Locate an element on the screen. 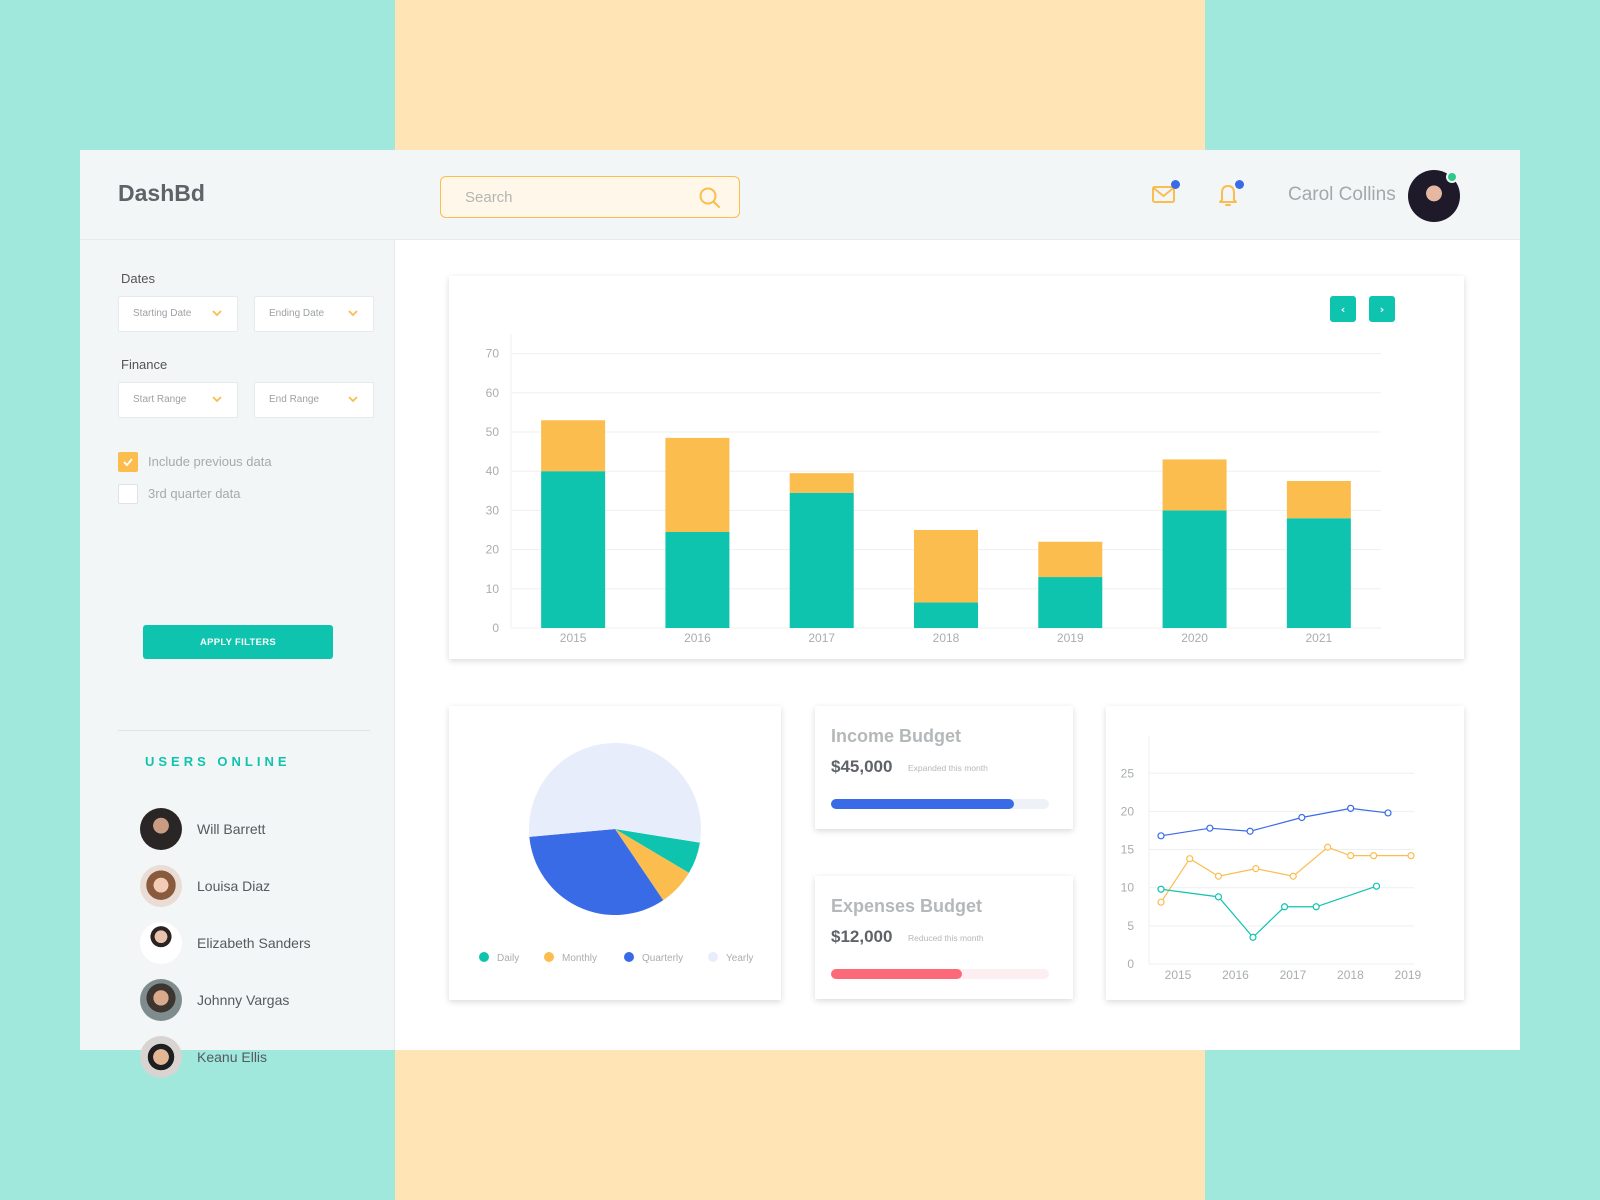  chart-next-button: › is located at coordinates (1382, 309).